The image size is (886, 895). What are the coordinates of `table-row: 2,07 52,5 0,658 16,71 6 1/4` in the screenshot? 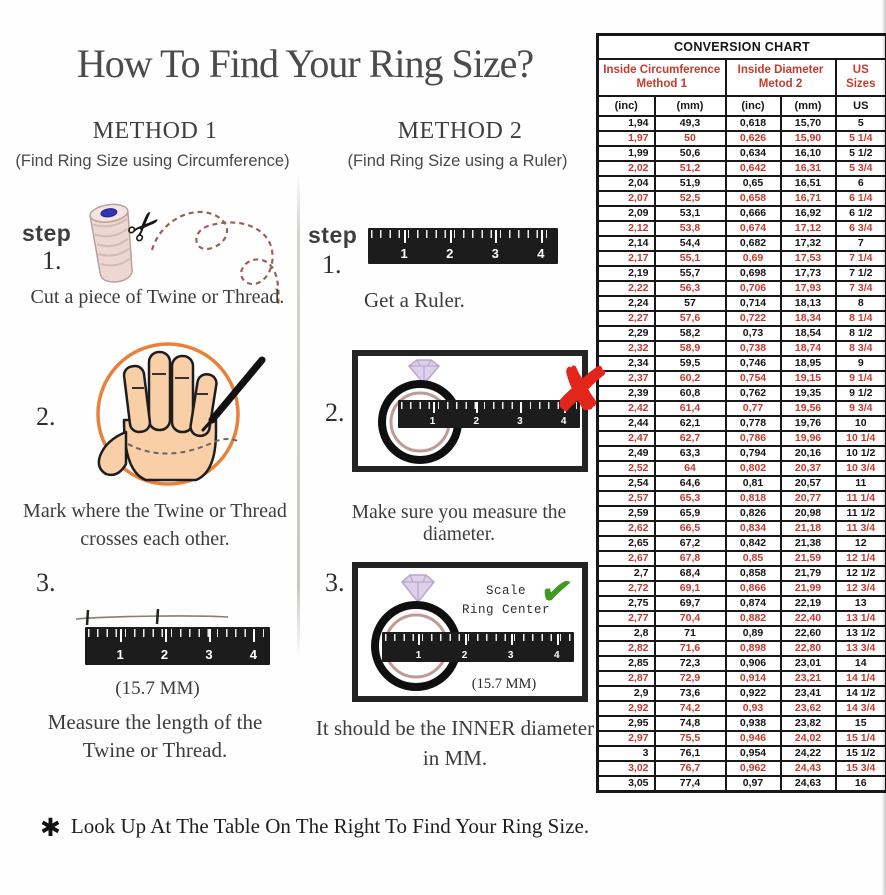 It's located at (741, 198).